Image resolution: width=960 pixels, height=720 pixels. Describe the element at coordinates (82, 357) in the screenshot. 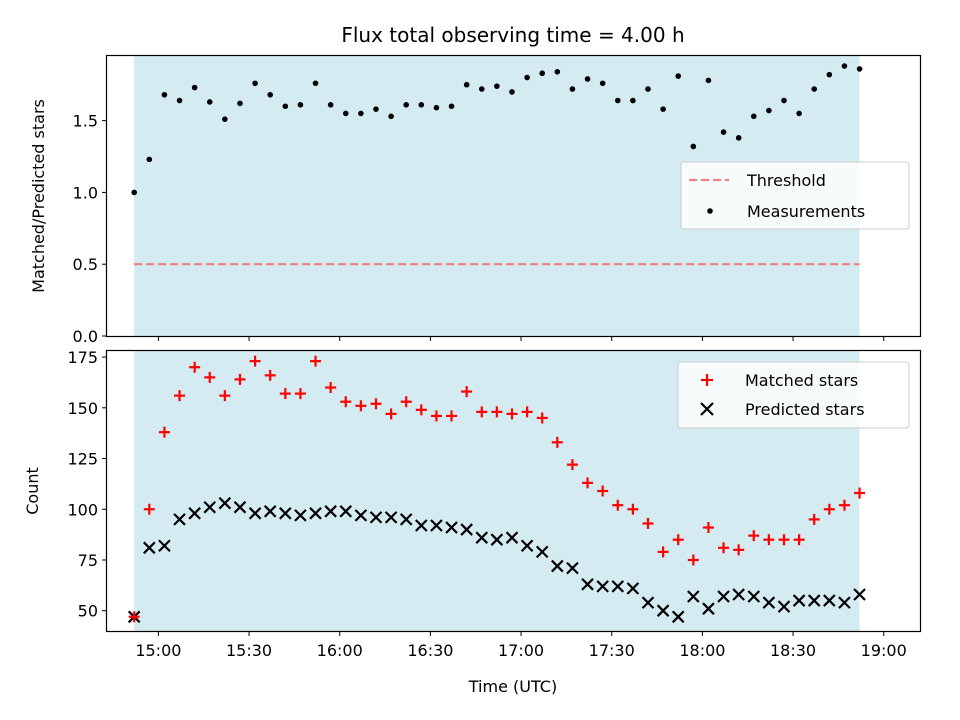

I see `bottom-y-tick-label: 175` at that location.